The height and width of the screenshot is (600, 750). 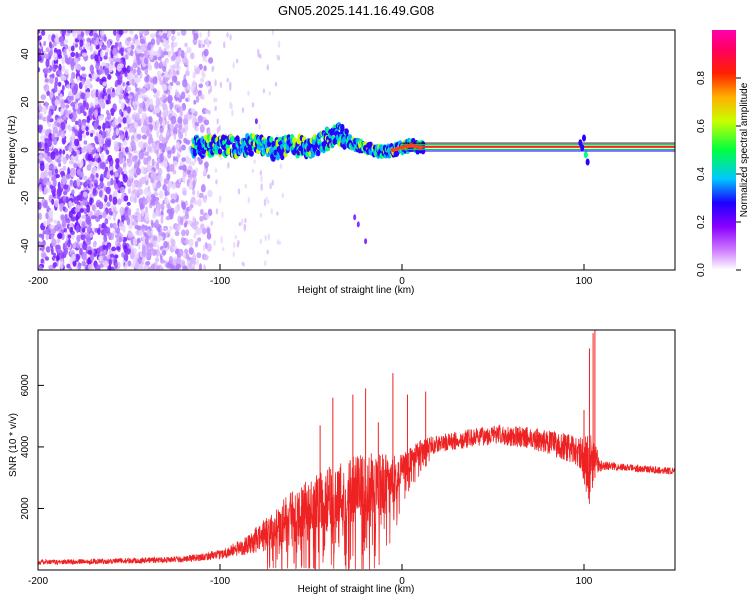 I want to click on spectrogram-x-tick-label: -100, so click(x=220, y=281).